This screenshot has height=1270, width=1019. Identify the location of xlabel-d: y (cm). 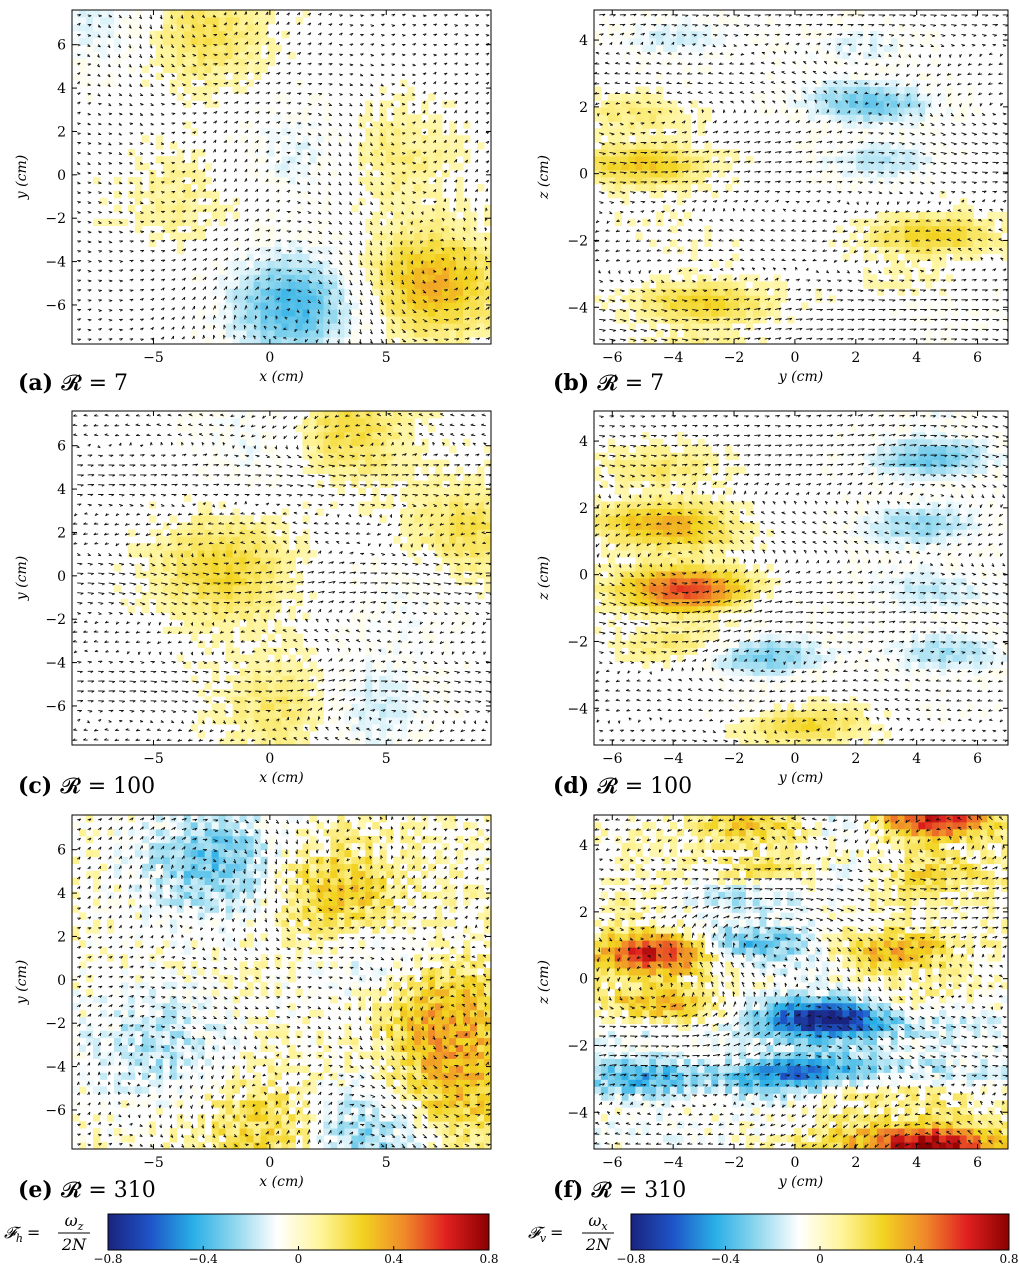
(800, 778).